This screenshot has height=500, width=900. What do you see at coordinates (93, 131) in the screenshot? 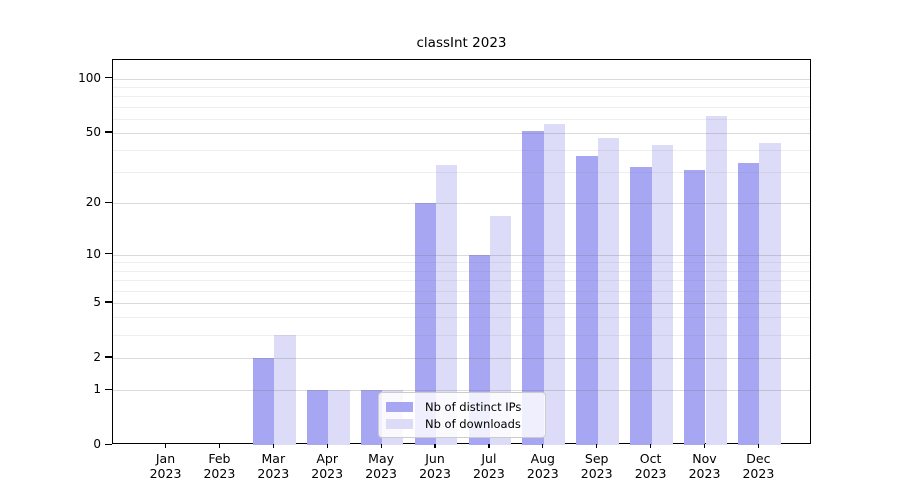
I see `y-tick-label-50: 50` at bounding box center [93, 131].